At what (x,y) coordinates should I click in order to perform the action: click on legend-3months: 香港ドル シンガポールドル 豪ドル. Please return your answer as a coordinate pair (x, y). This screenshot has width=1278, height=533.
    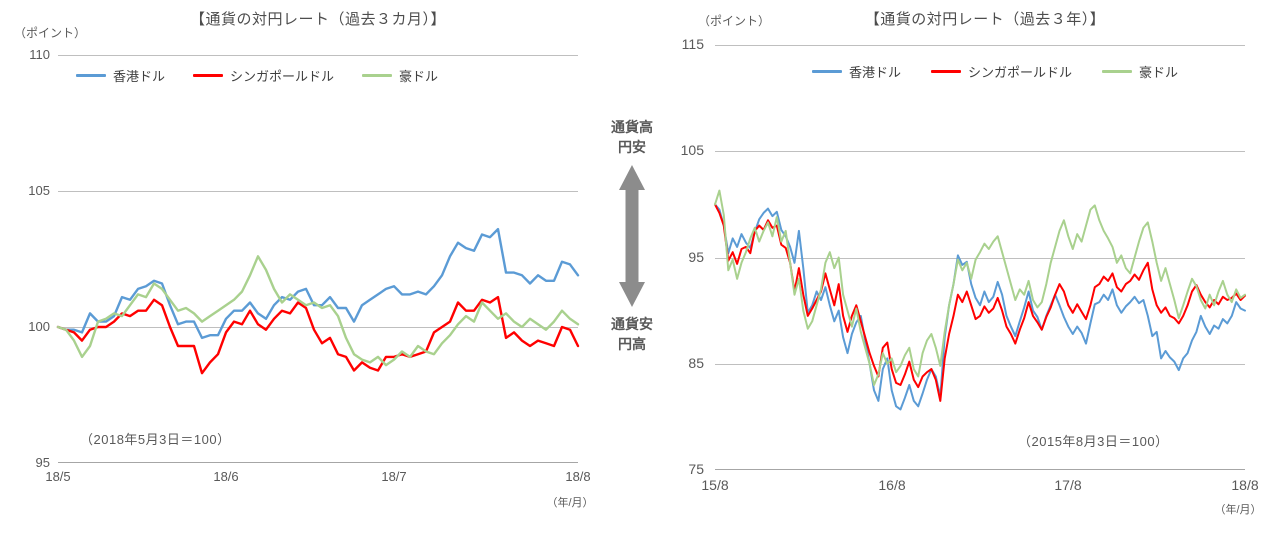
    Looking at the image, I should click on (257, 75).